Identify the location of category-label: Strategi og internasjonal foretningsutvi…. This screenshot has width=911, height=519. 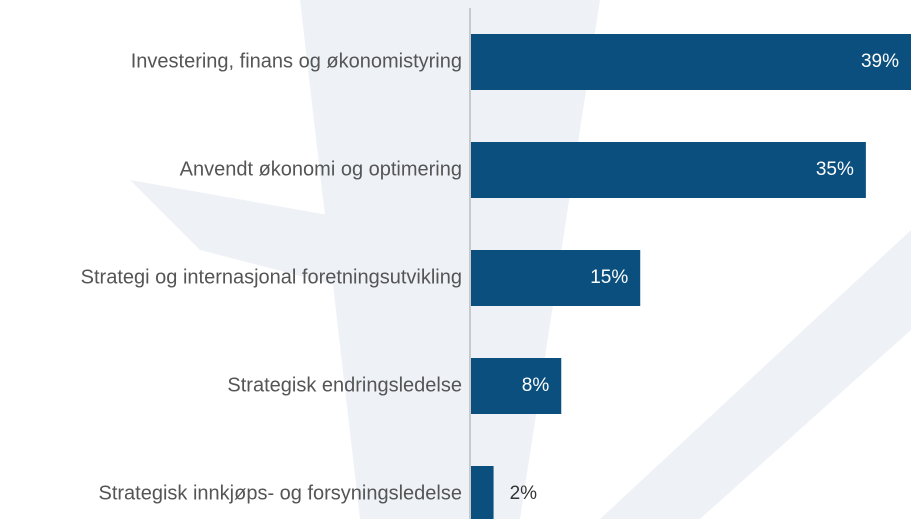
(271, 277).